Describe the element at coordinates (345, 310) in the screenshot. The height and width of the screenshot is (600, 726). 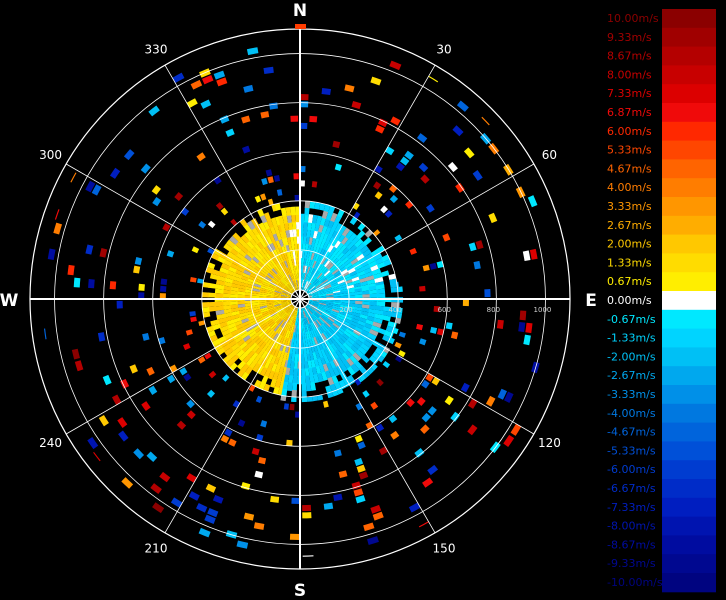
I see `range-ring-label: 200` at that location.